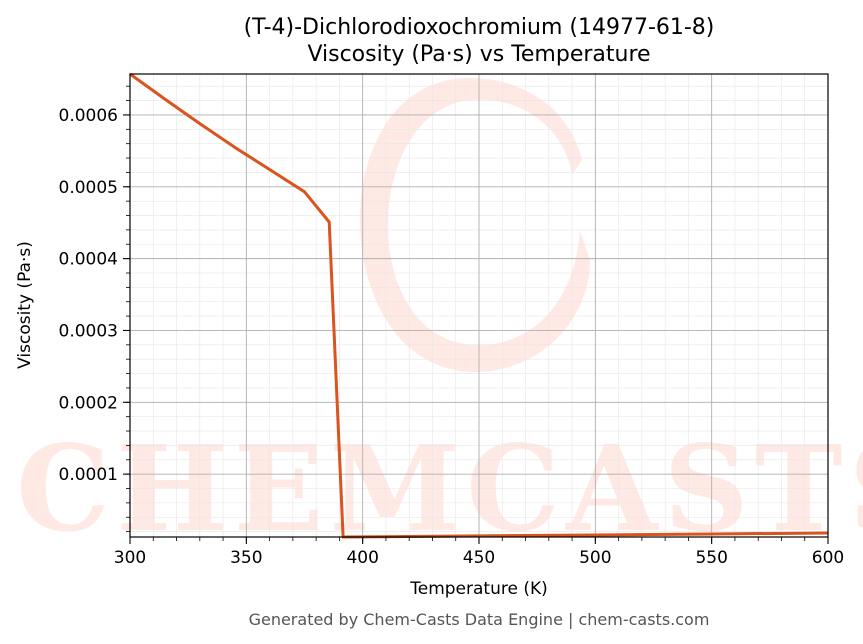  I want to click on y-tick-label: 0.0002, so click(88, 403).